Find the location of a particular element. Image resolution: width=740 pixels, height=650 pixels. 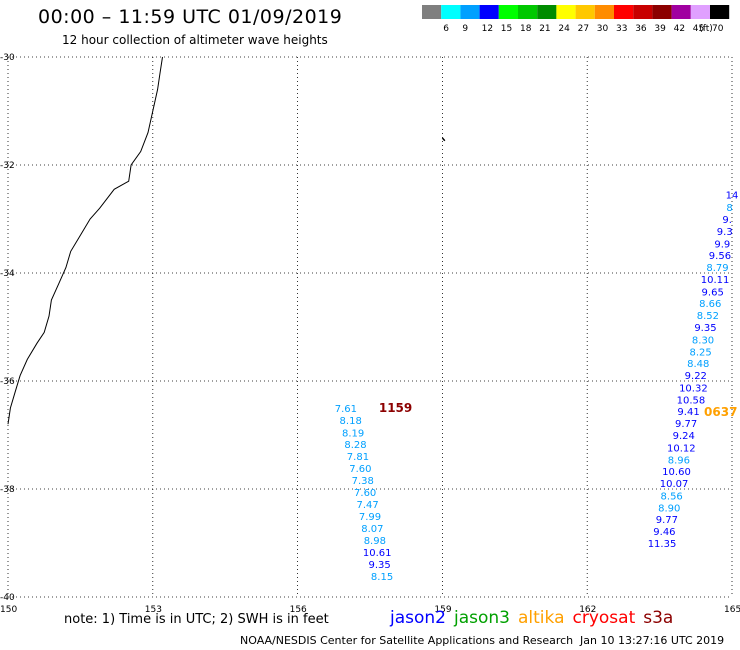

wave-height-label: 7.47 is located at coordinates (367, 505).